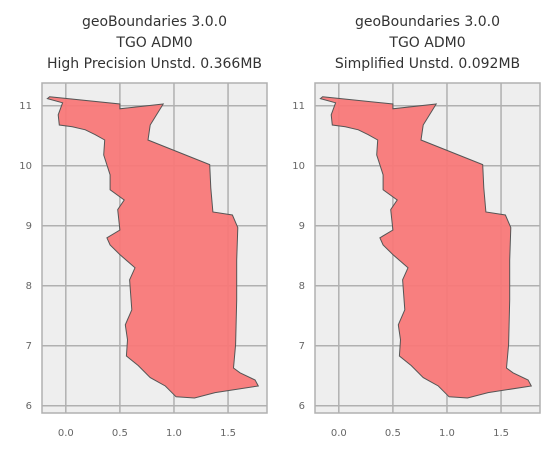 The width and height of the screenshot is (556, 454). What do you see at coordinates (154, 64) in the screenshot?
I see `chart-title: High Precision Unstd. 0.366MB` at bounding box center [154, 64].